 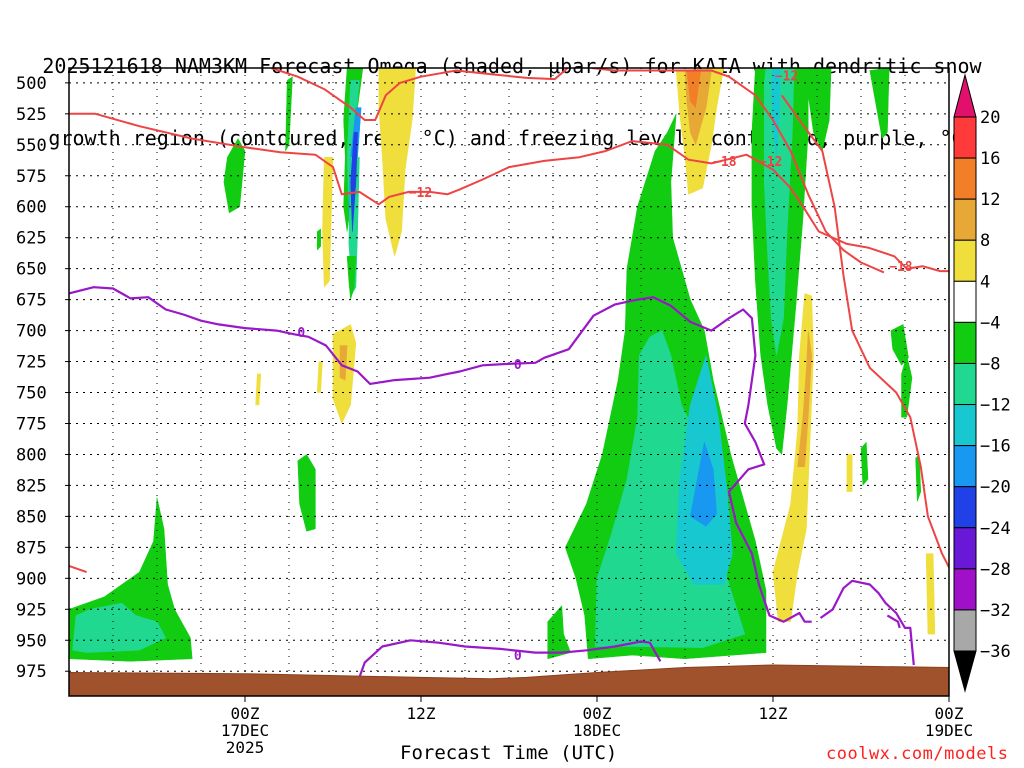 What do you see at coordinates (245, 747) in the screenshot?
I see `x-tick-label: 2025` at bounding box center [245, 747].